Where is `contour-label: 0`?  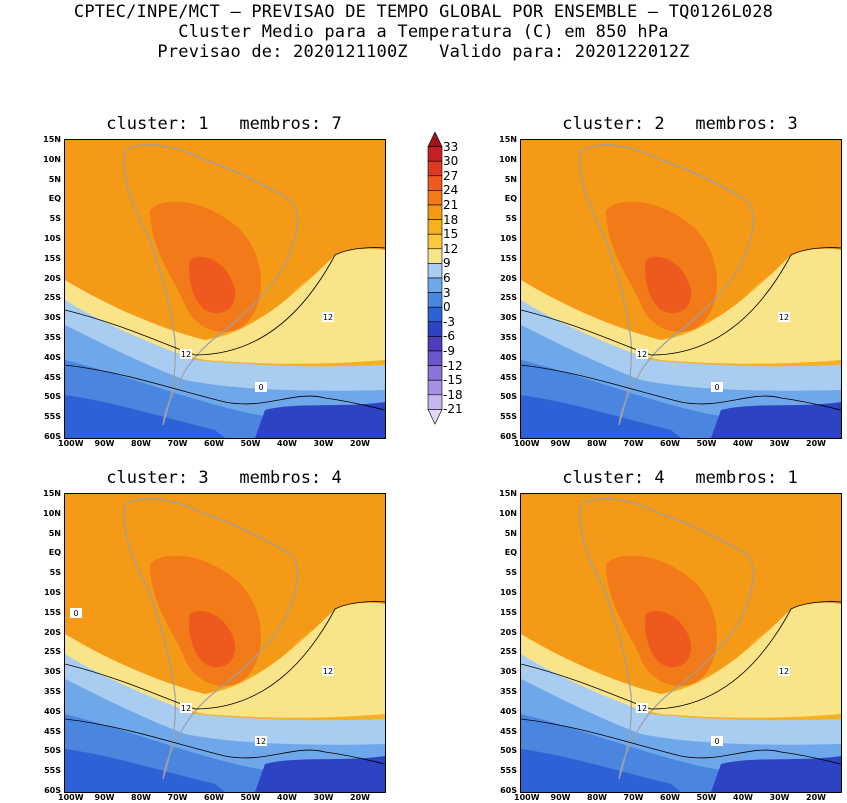 contour-label: 0 is located at coordinates (75, 613).